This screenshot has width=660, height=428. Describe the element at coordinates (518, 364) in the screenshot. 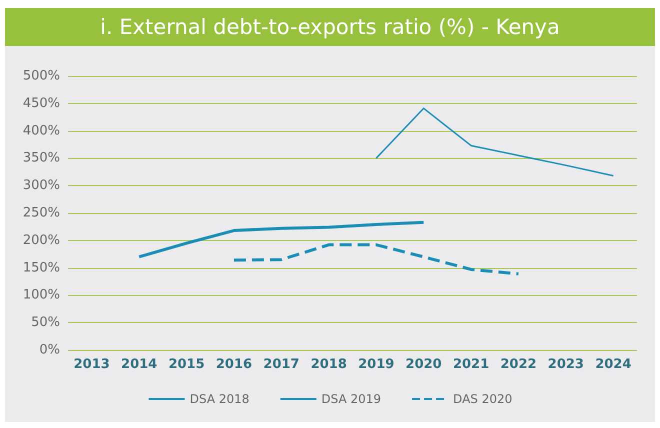

I see `x-tick-label: 2022` at that location.